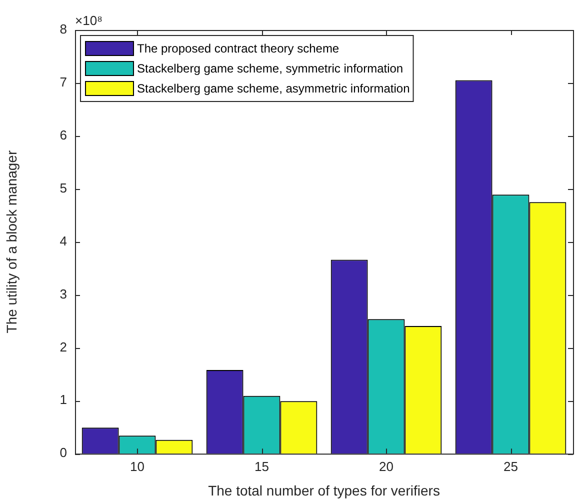  I want to click on x-axis-title: The total number of types for verifiers, so click(324, 490).